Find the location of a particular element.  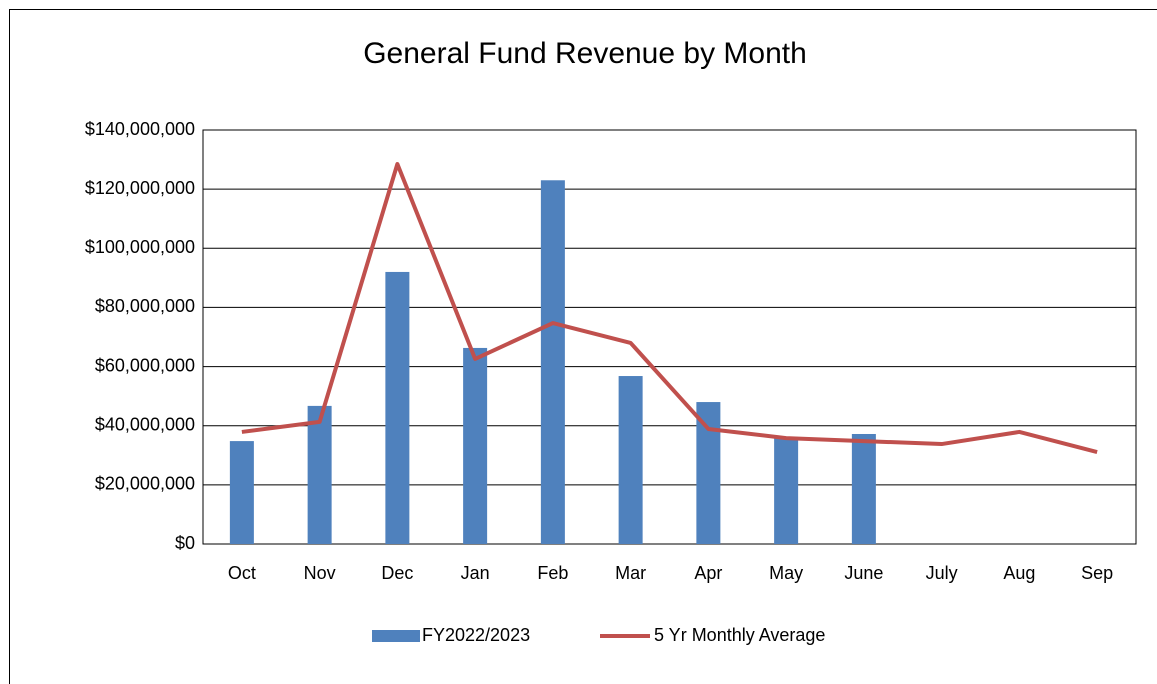

x-tick-label: Jan is located at coordinates (475, 573).